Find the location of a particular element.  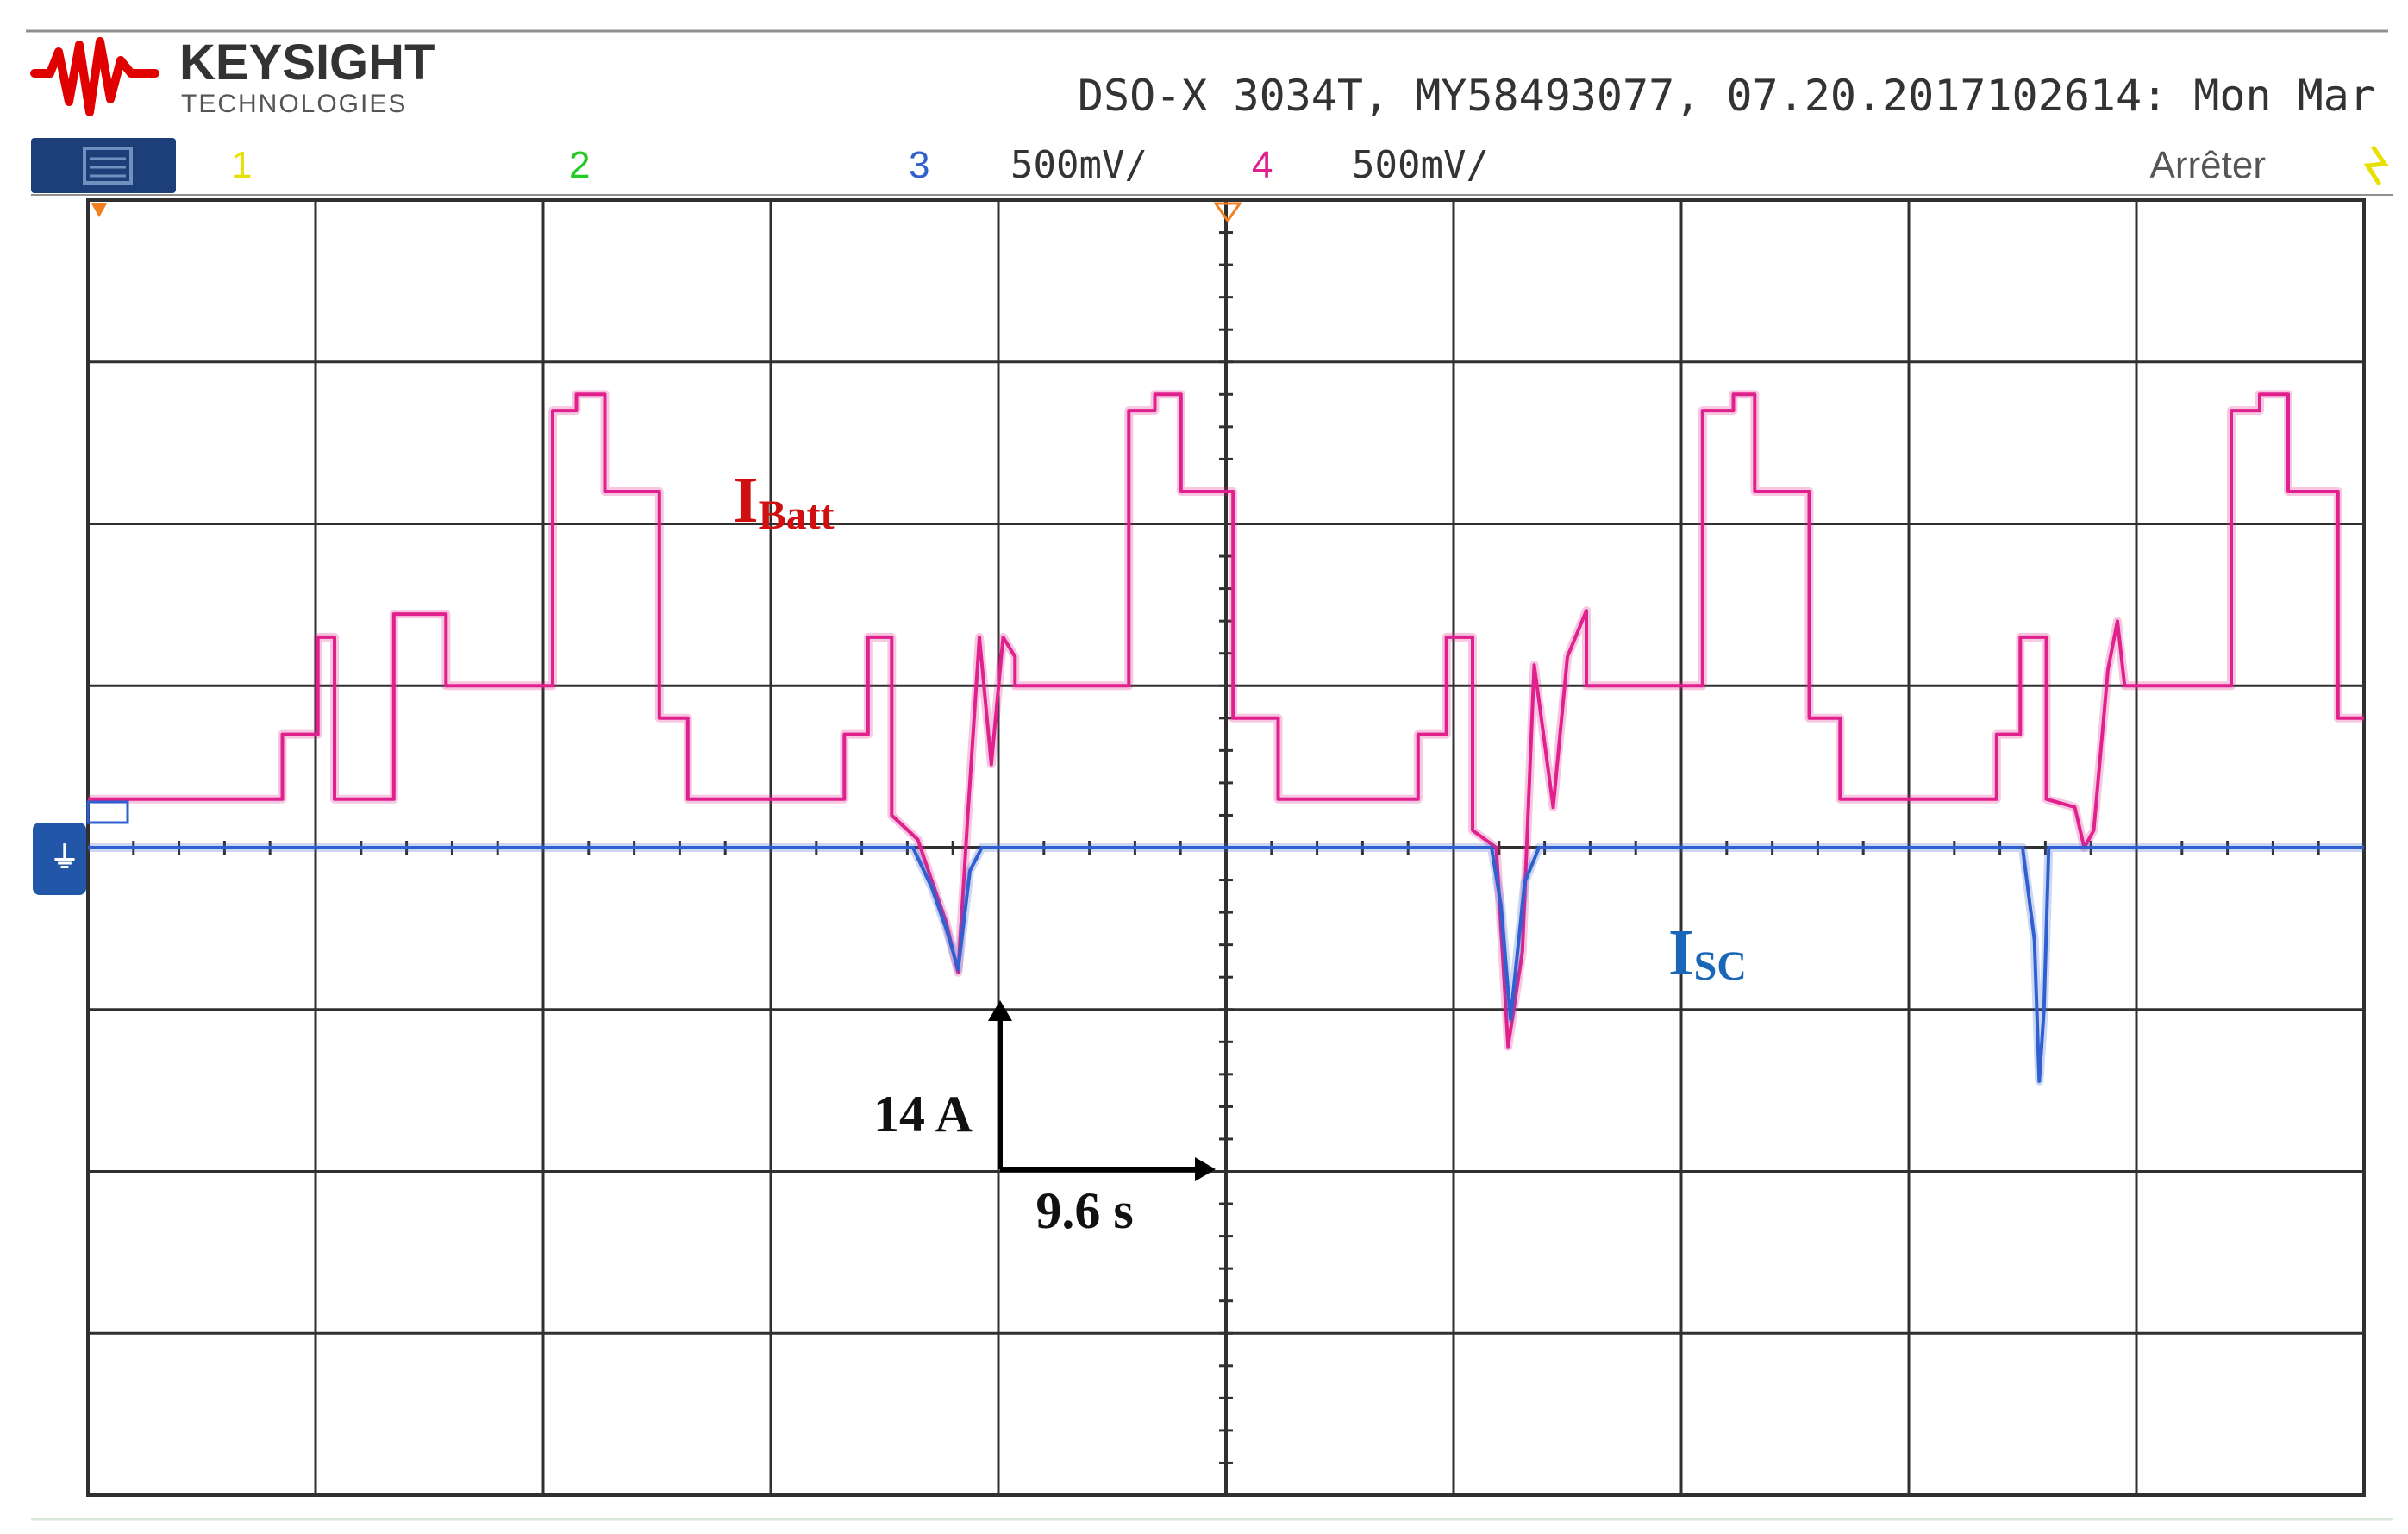

trigger-center-icon is located at coordinates (1227, 212).